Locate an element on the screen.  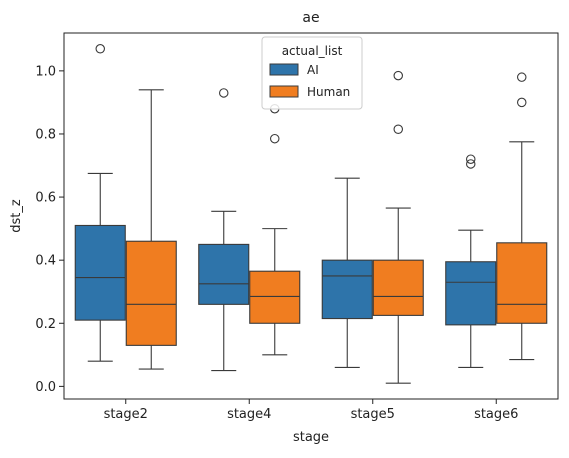
box-human-stage5 is located at coordinates (398, 227).